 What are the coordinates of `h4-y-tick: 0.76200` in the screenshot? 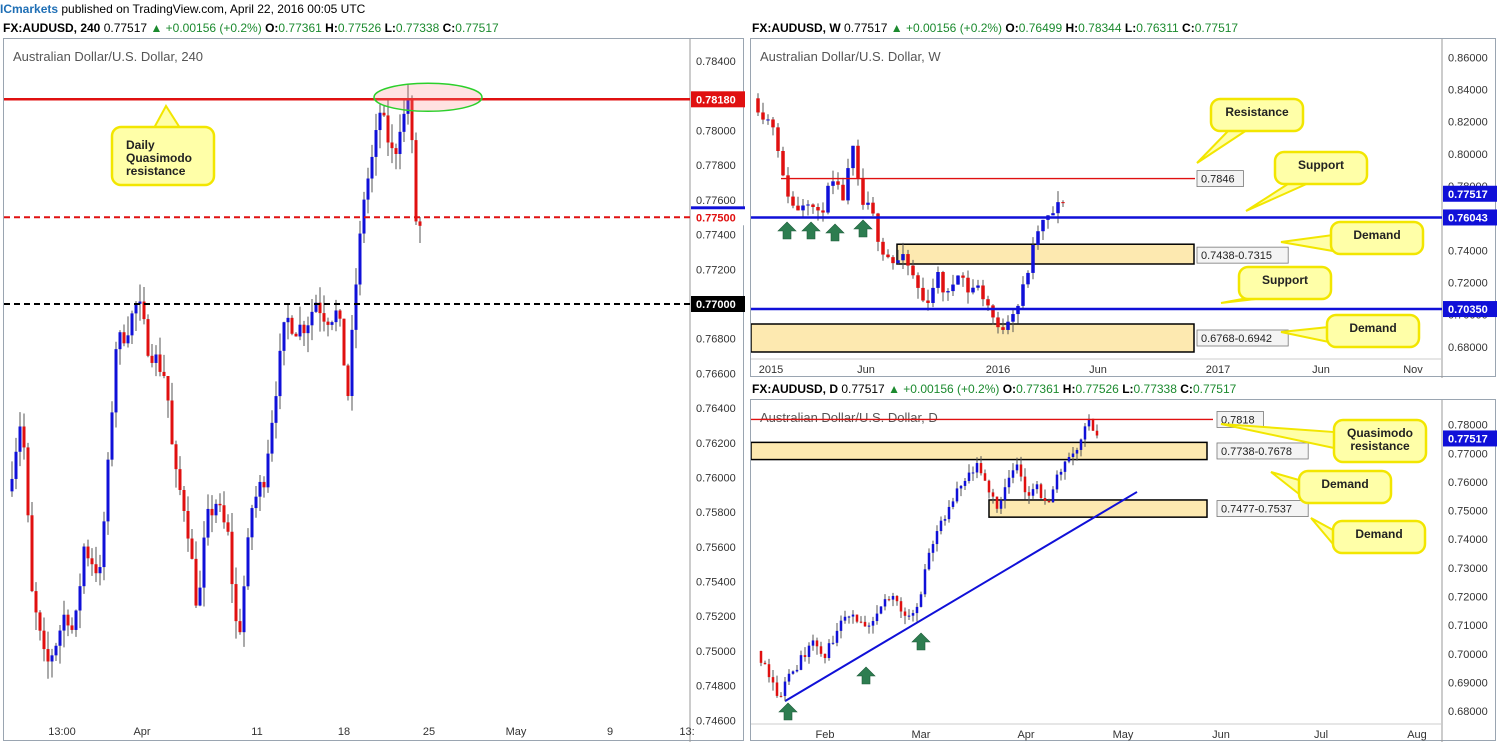 It's located at (716, 444).